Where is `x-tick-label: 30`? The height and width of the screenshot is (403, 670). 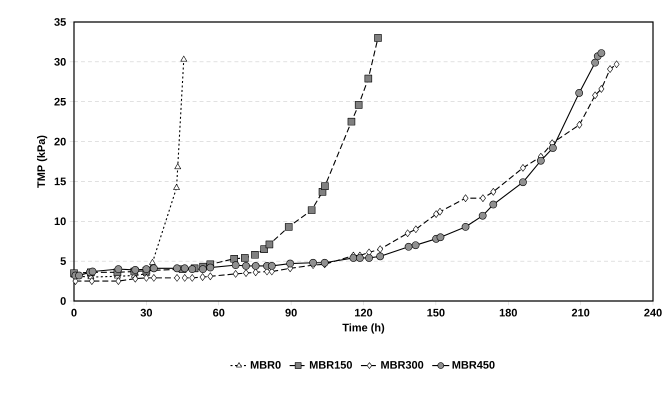 x-tick-label: 30 is located at coordinates (146, 312).